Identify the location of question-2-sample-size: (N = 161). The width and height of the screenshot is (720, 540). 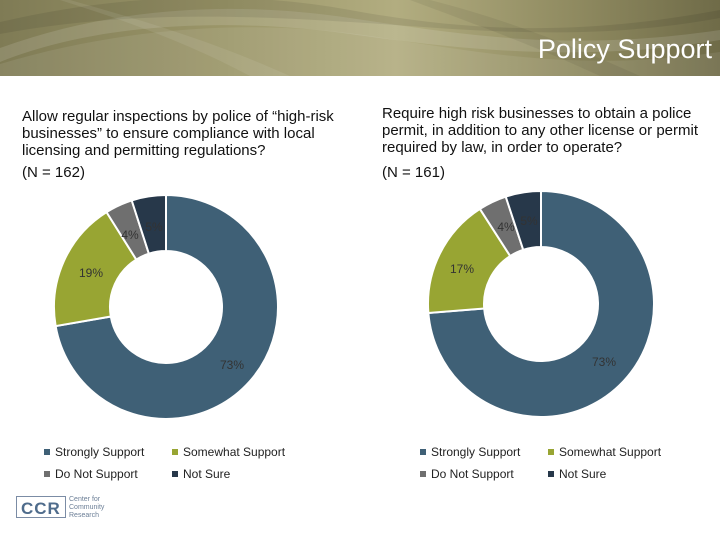
(413, 172).